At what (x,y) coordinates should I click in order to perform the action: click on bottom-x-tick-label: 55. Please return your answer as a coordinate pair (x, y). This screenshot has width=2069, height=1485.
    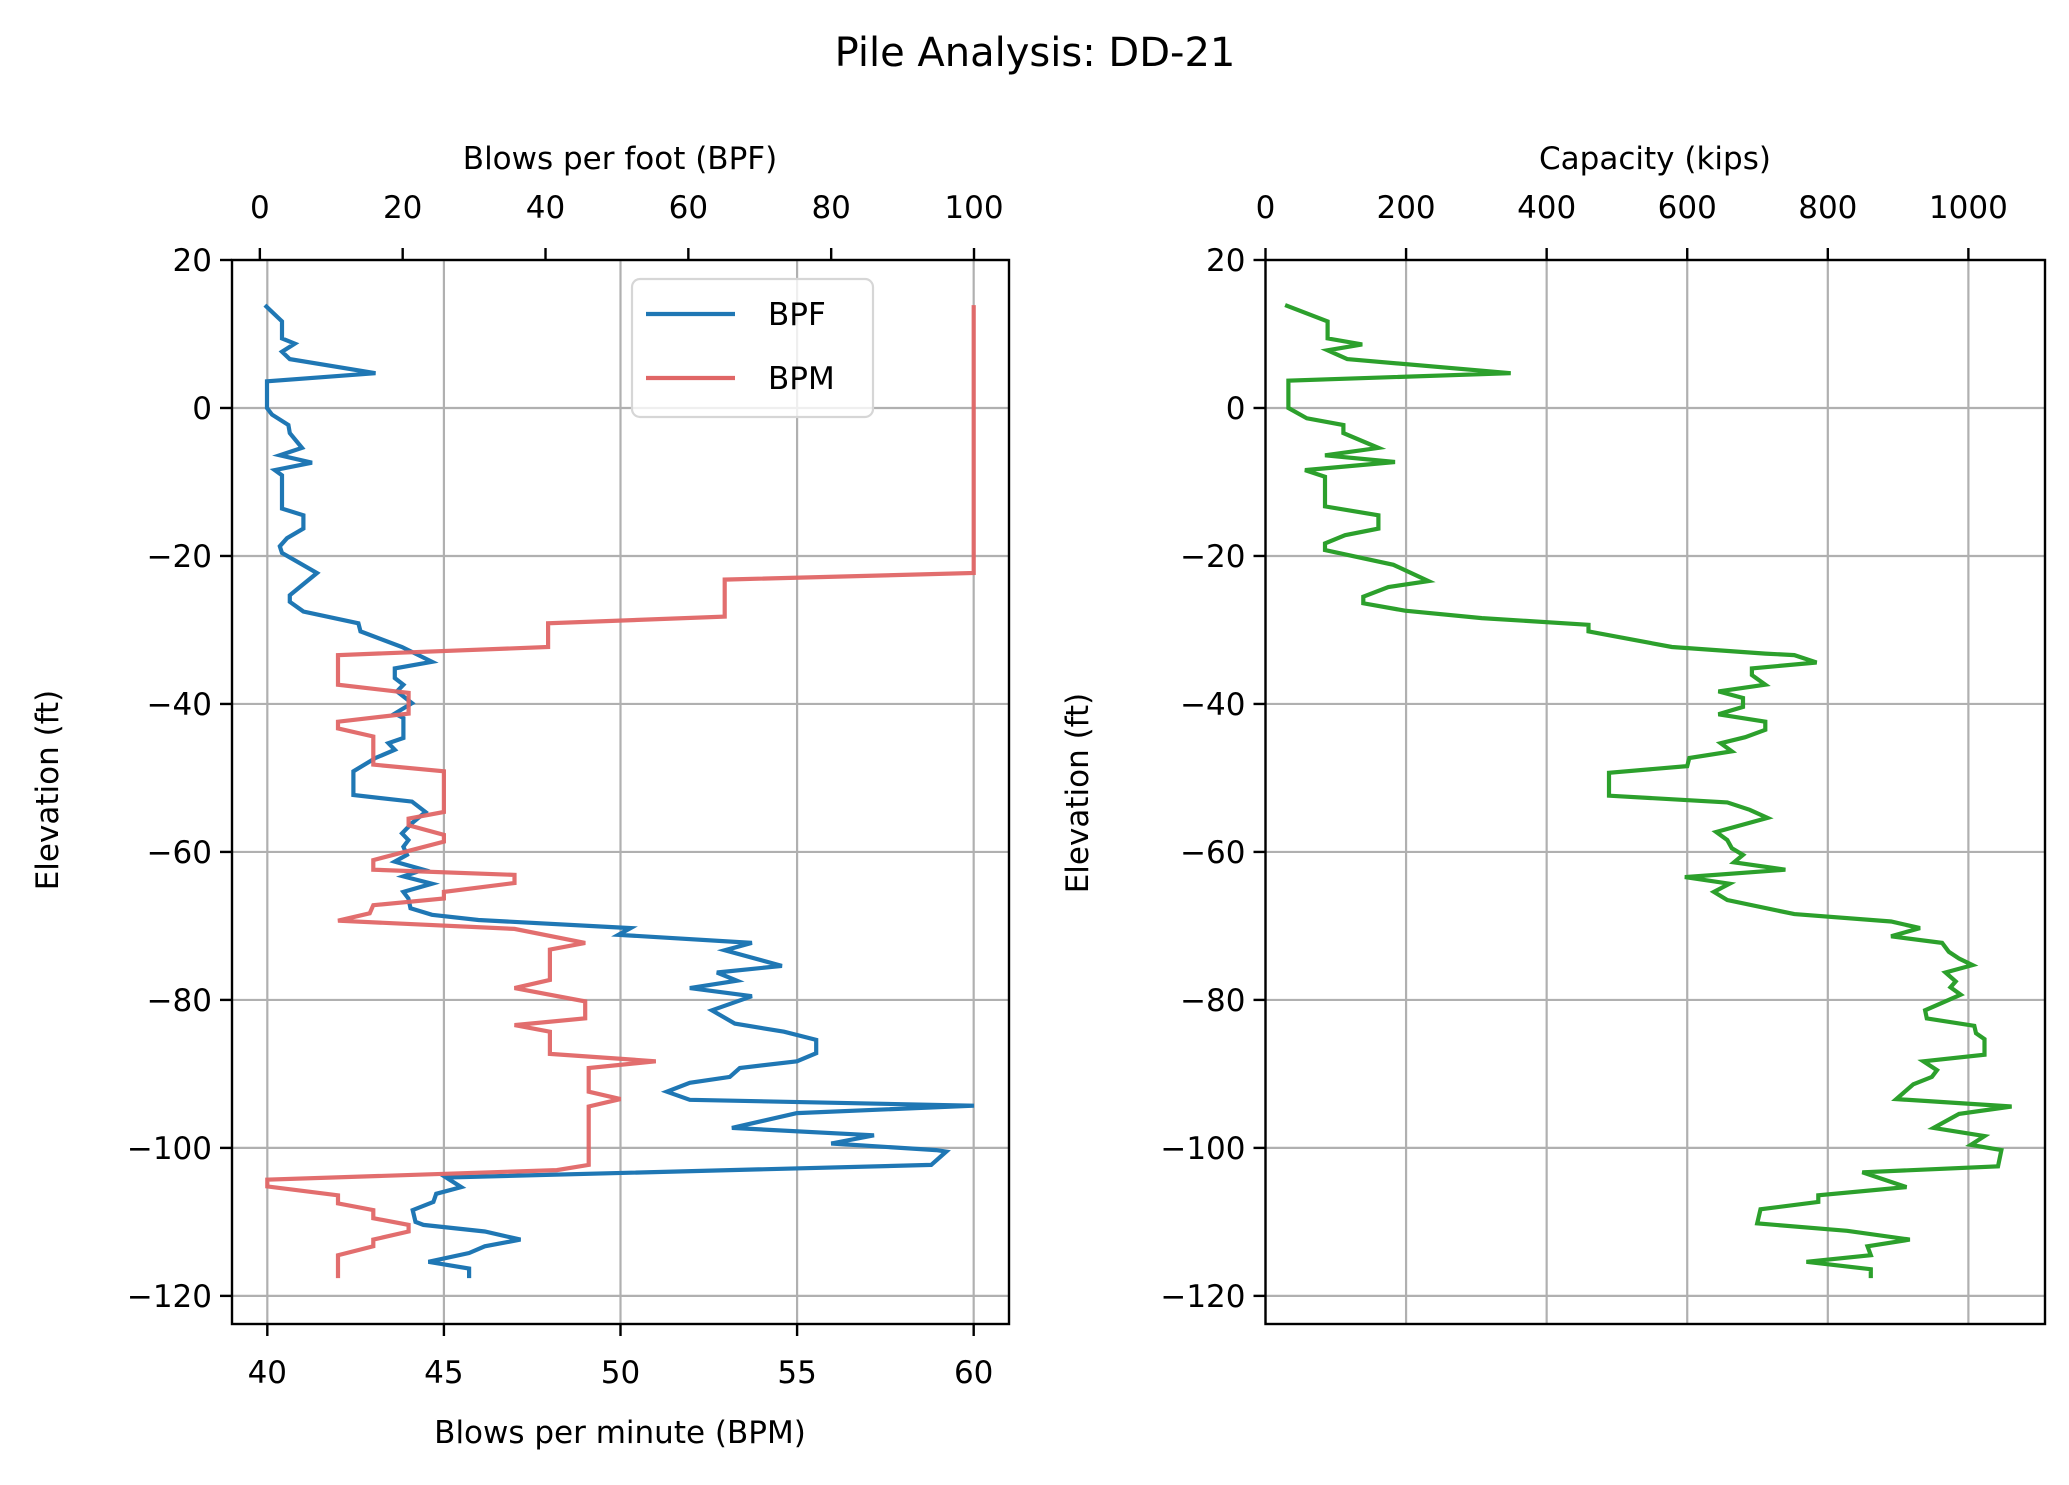
    Looking at the image, I should click on (796, 1373).